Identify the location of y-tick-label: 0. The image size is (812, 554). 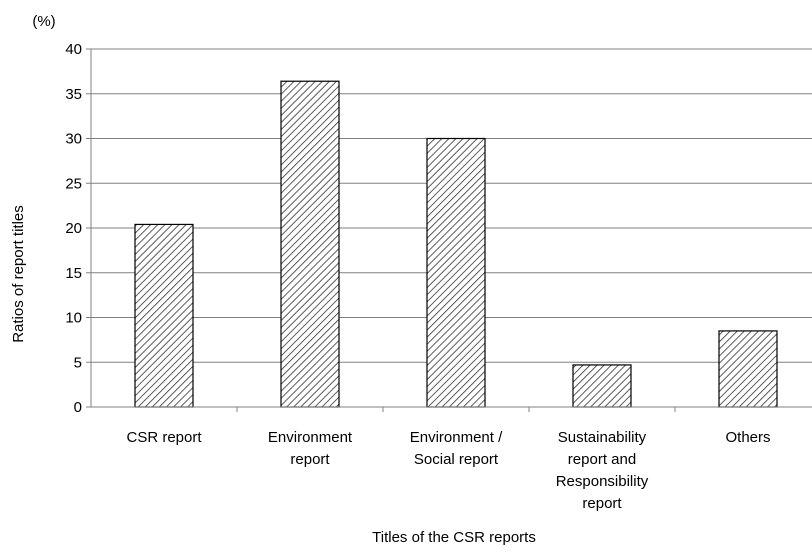
(78, 407).